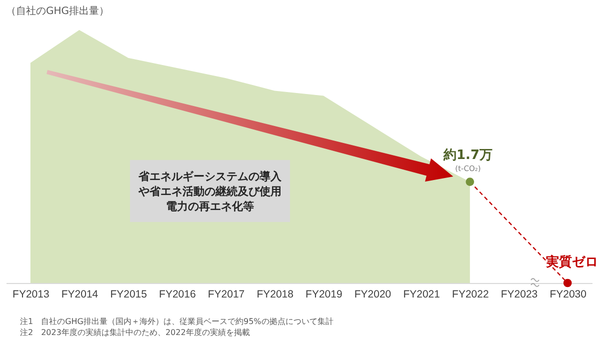  I want to click on x-tick-label: FY2013, so click(31, 294).